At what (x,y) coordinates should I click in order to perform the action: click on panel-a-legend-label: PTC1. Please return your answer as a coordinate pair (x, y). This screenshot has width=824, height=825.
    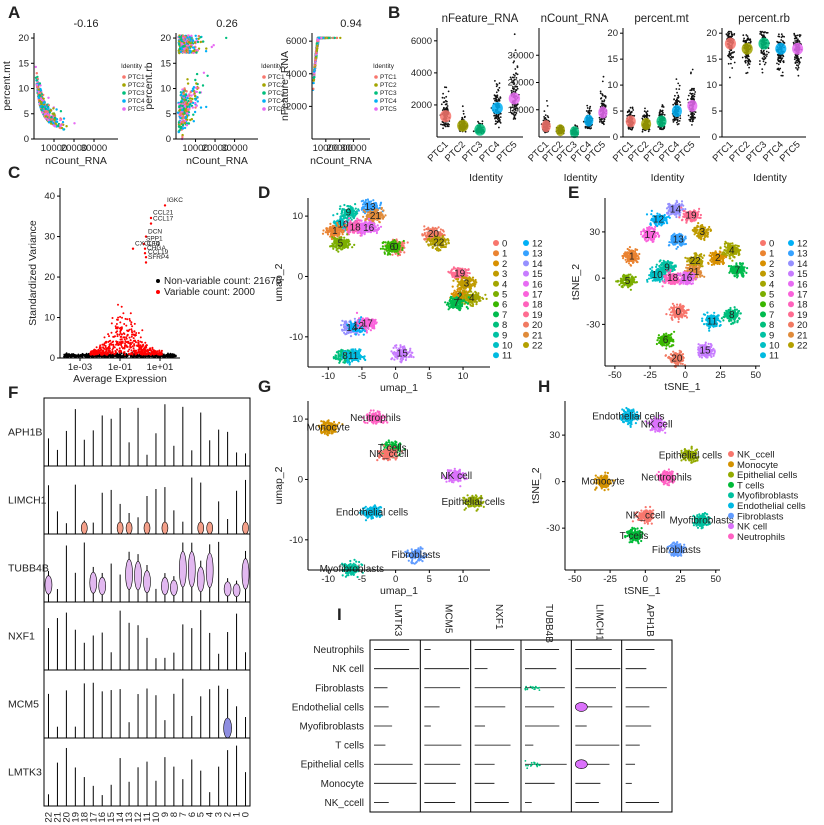
    Looking at the image, I should click on (276, 77).